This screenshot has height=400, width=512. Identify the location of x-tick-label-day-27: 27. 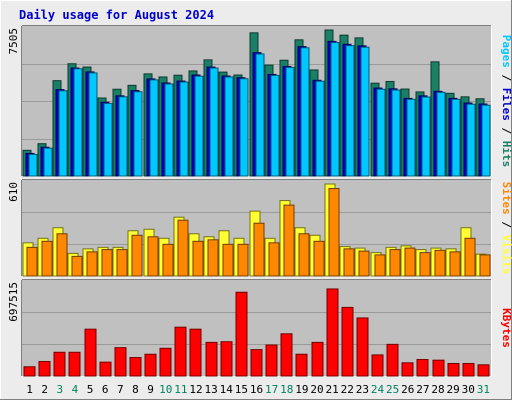
(422, 389).